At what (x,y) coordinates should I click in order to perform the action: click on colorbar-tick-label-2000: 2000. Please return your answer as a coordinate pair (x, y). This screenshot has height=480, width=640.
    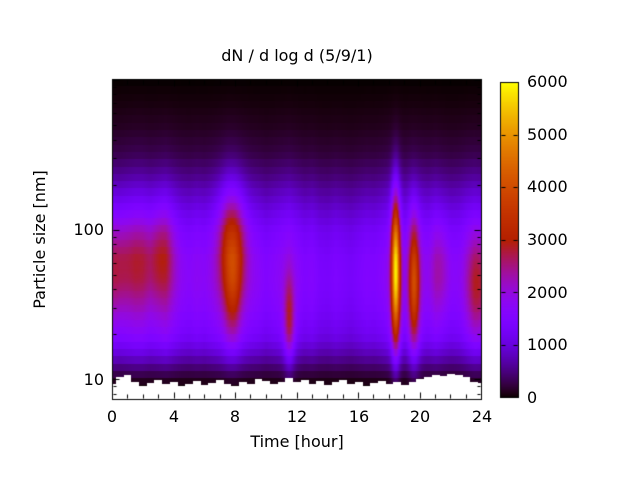
    Looking at the image, I should click on (547, 292).